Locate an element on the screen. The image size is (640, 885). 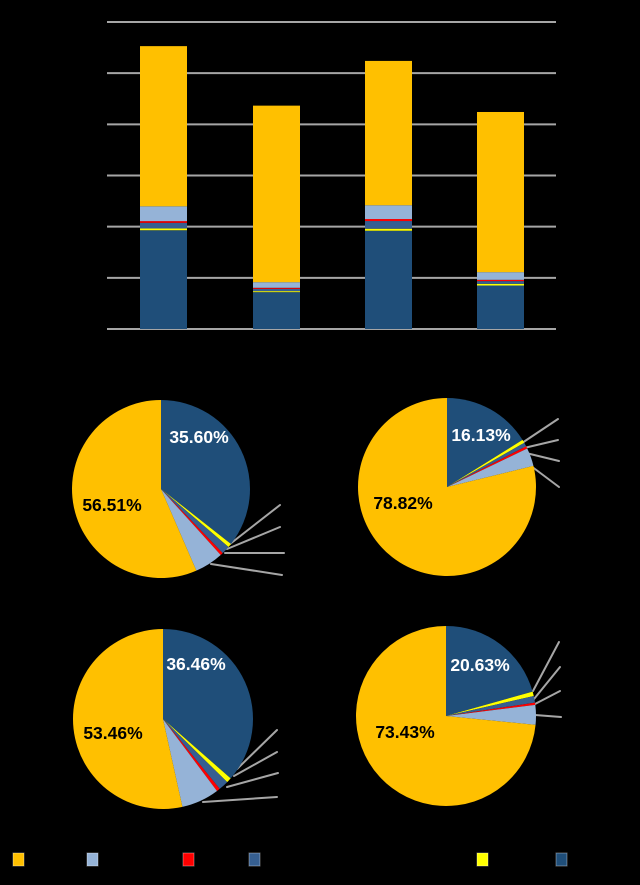
legend-swatch-medium-blue is located at coordinates (254, 859).